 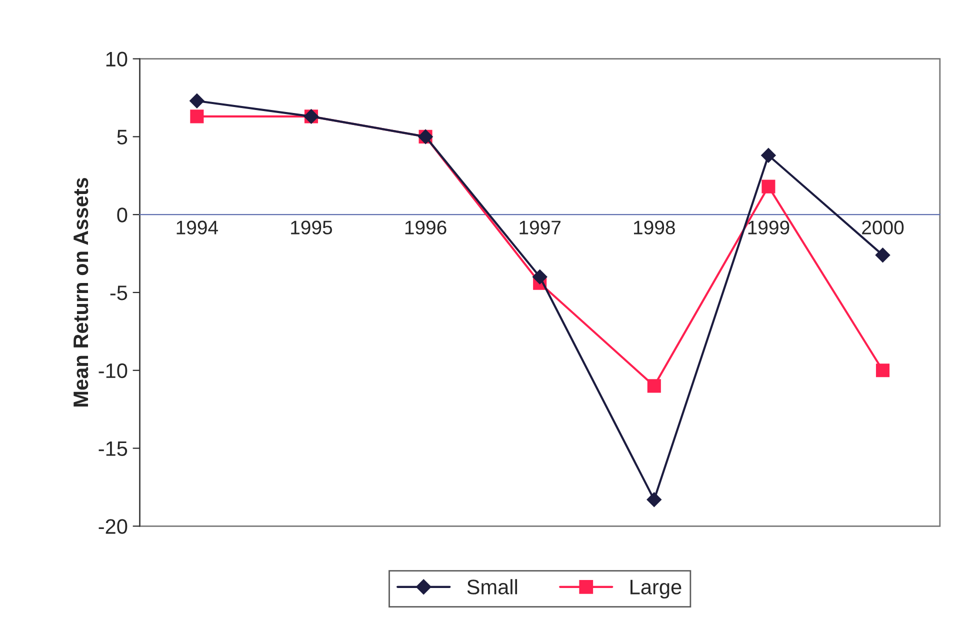 I want to click on y-axis-title: Mean Return on Assets, so click(x=81, y=292).